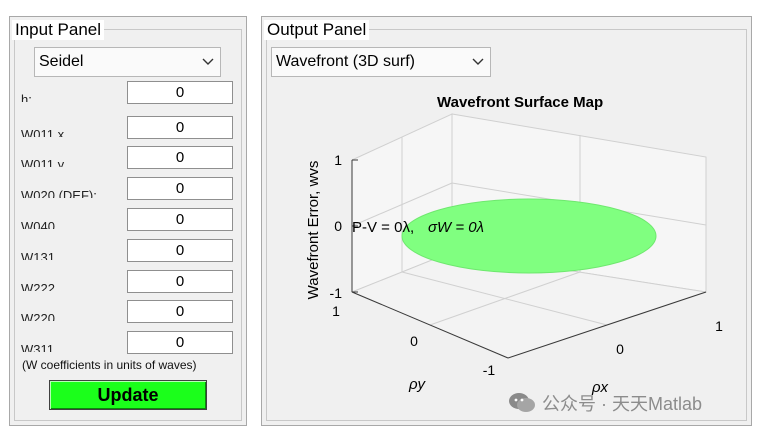 This screenshot has height=432, width=768. I want to click on pv-annotation: P-V = 0λ,, so click(383, 227).